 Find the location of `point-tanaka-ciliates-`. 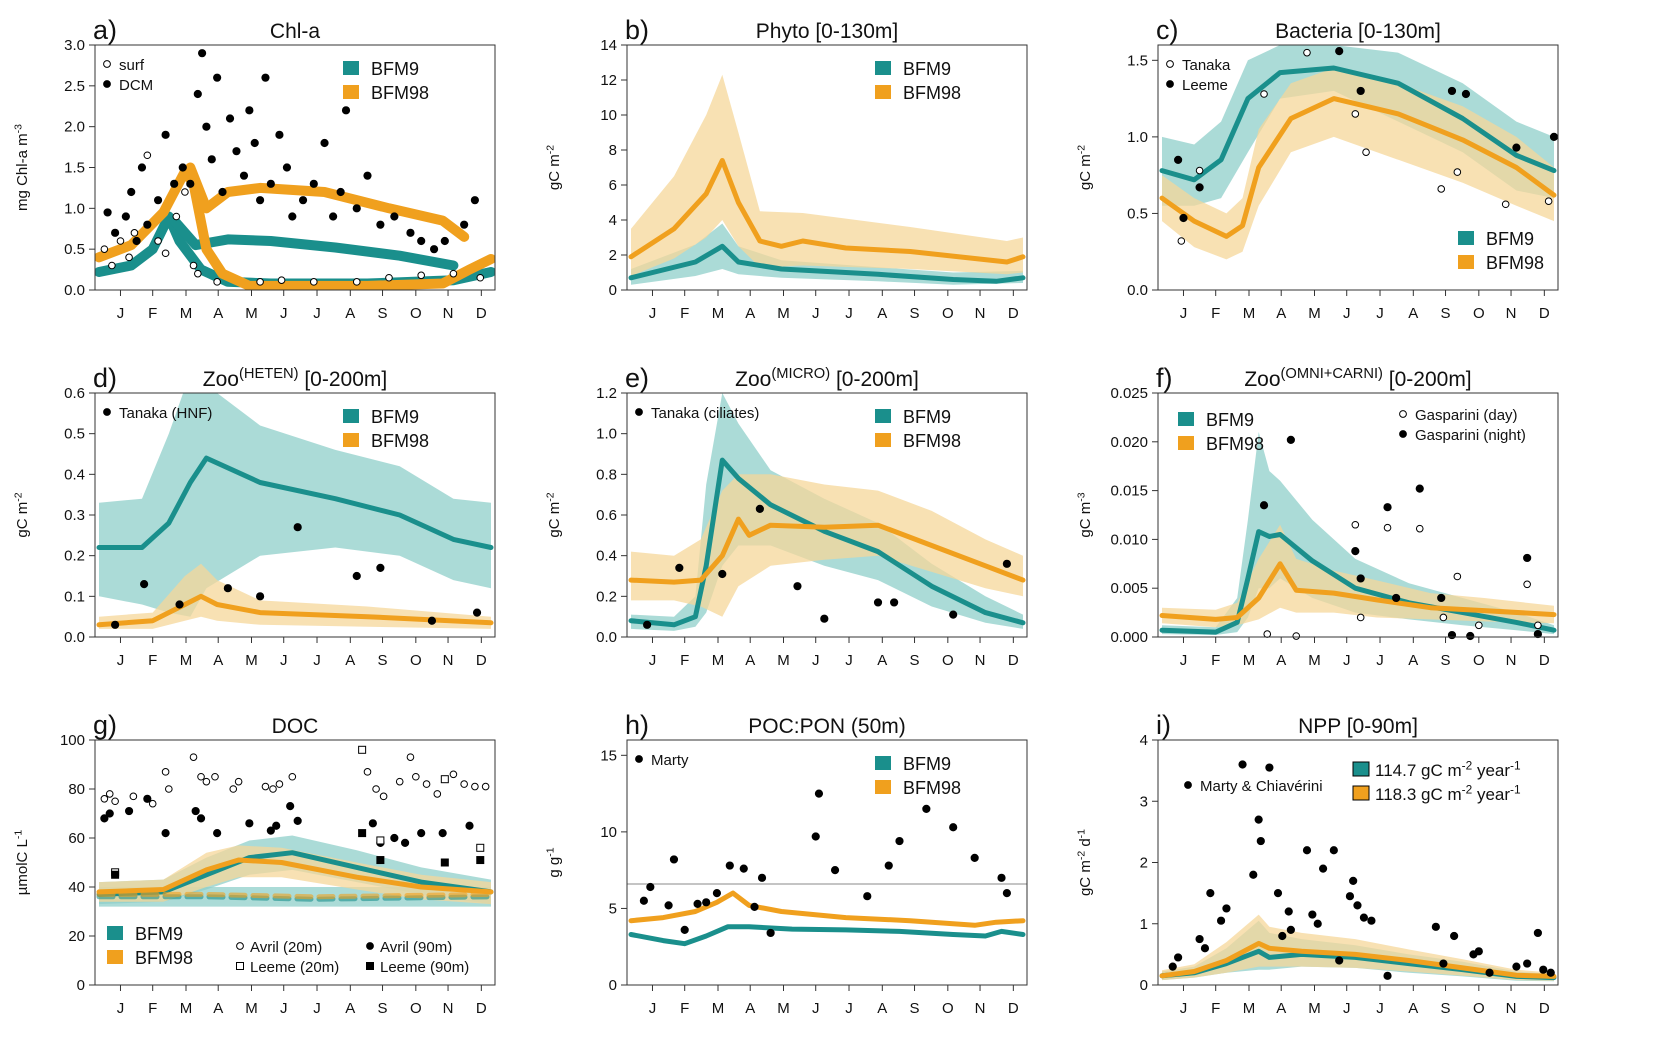

point-tanaka-ciliates- is located at coordinates (878, 602).